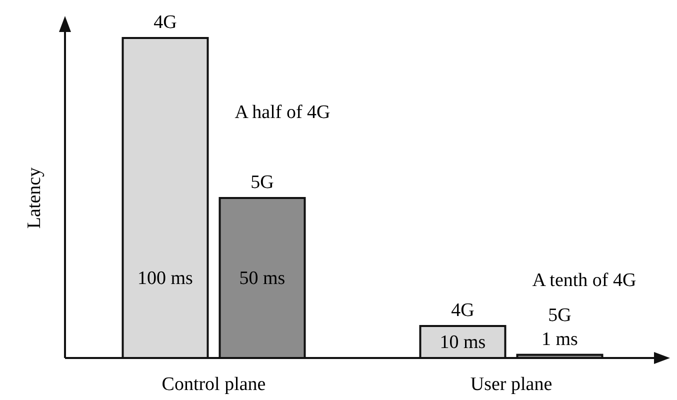  Describe the element at coordinates (560, 339) in the screenshot. I see `data-label: 1 ms` at that location.